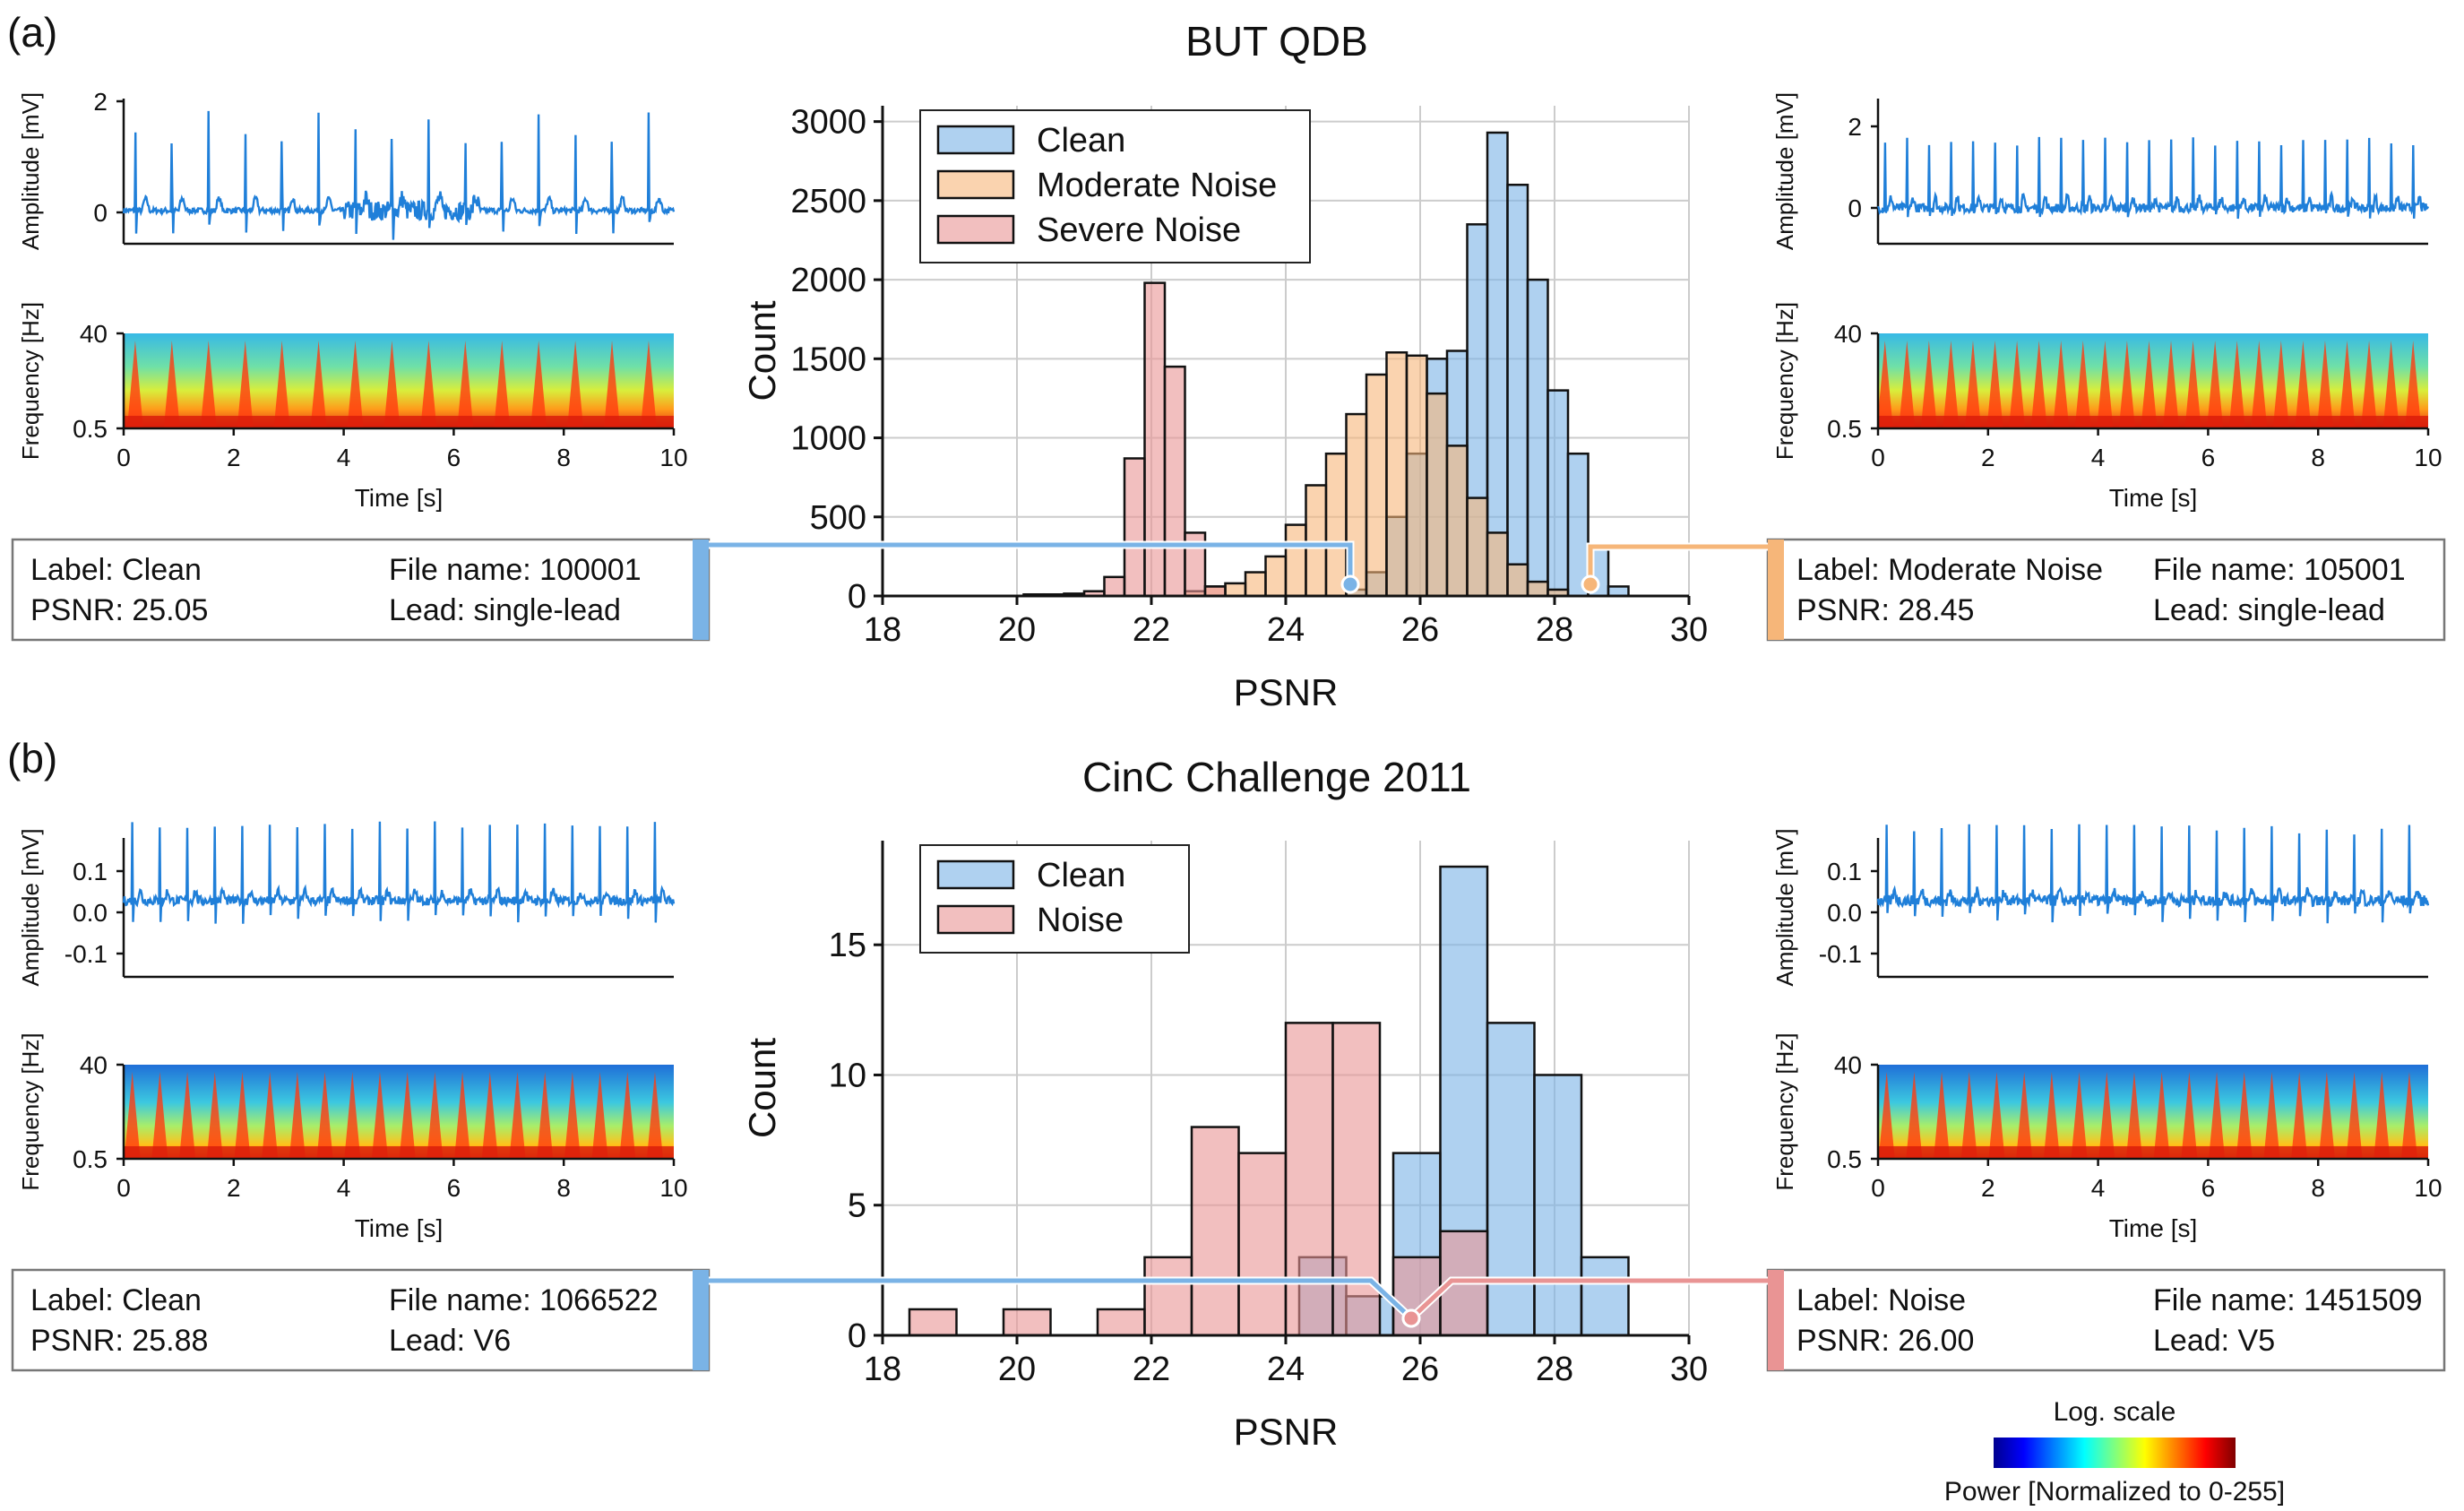 This screenshot has height=1511, width=2464. I want to click on ecg-b-right-amp-label: Amplitude [mV], so click(1785, 907).